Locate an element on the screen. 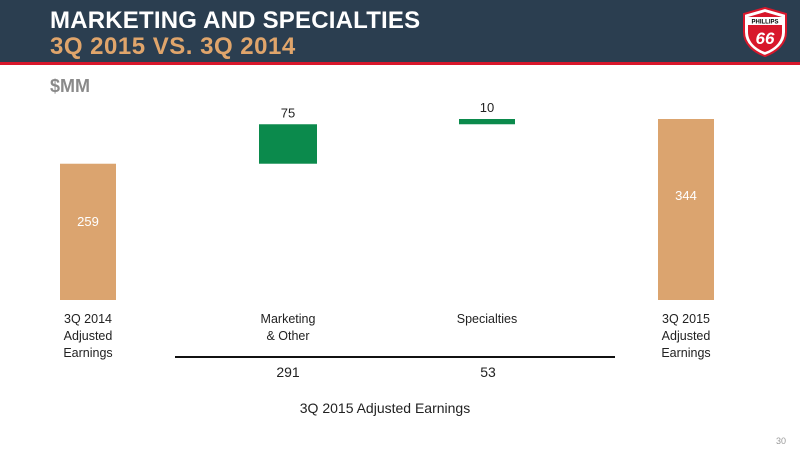  category-label-1: Marketing & Other is located at coordinates (288, 327).